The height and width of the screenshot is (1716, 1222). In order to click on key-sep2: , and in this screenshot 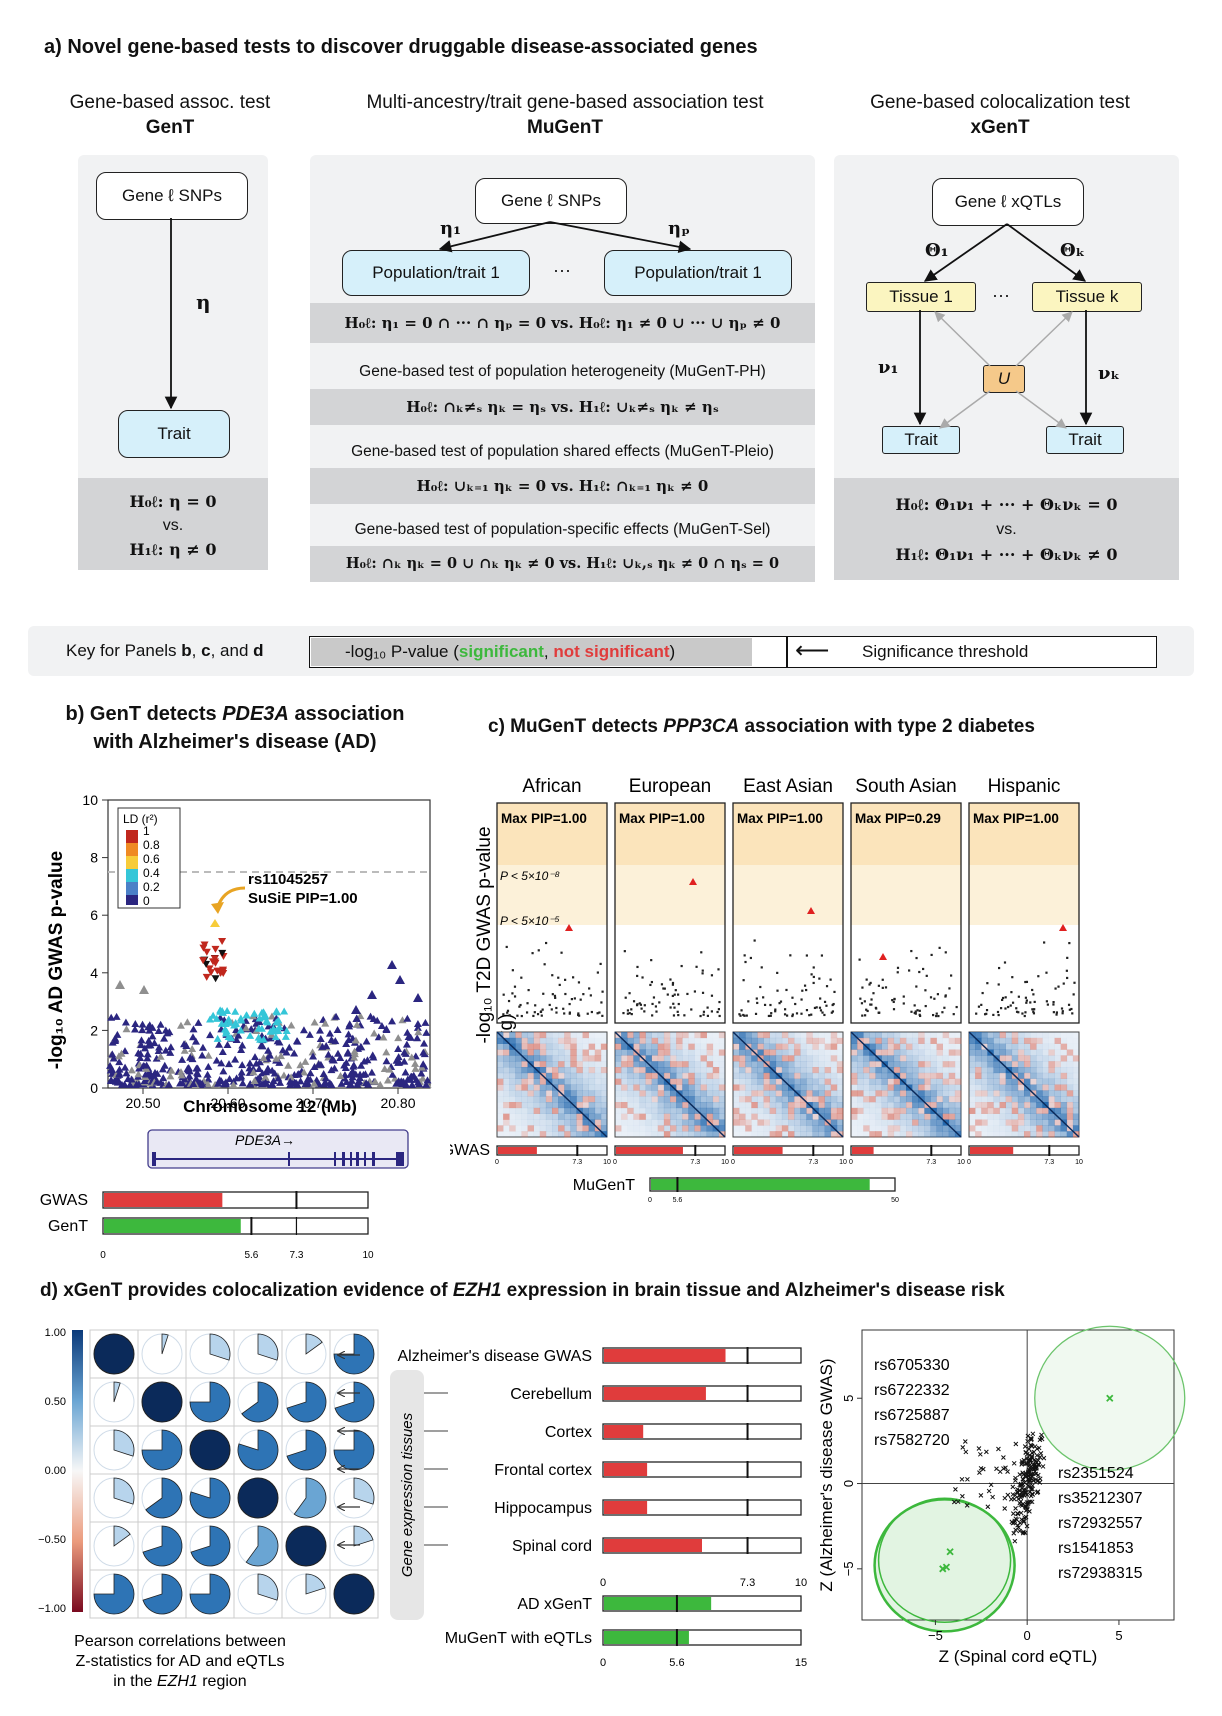, I will do `click(232, 650)`.